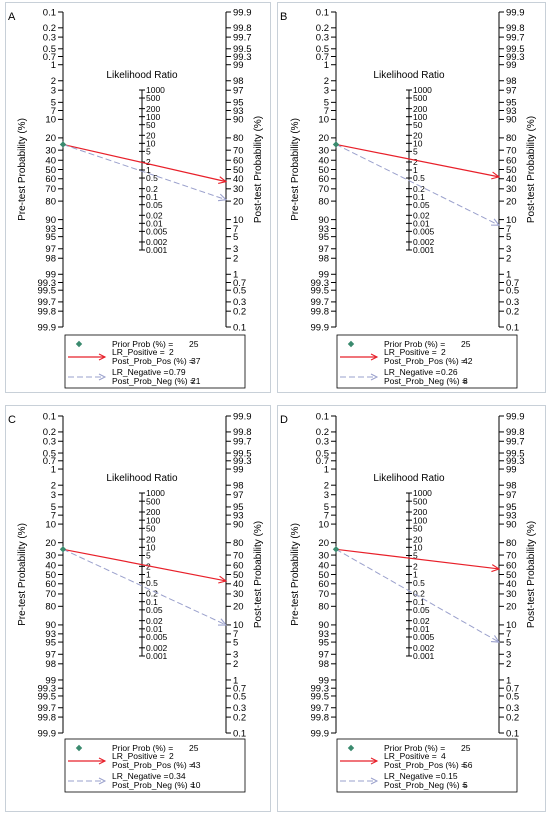 This screenshot has width=550, height=813. I want to click on post-test-tick-label: 0.7, so click(512, 689).